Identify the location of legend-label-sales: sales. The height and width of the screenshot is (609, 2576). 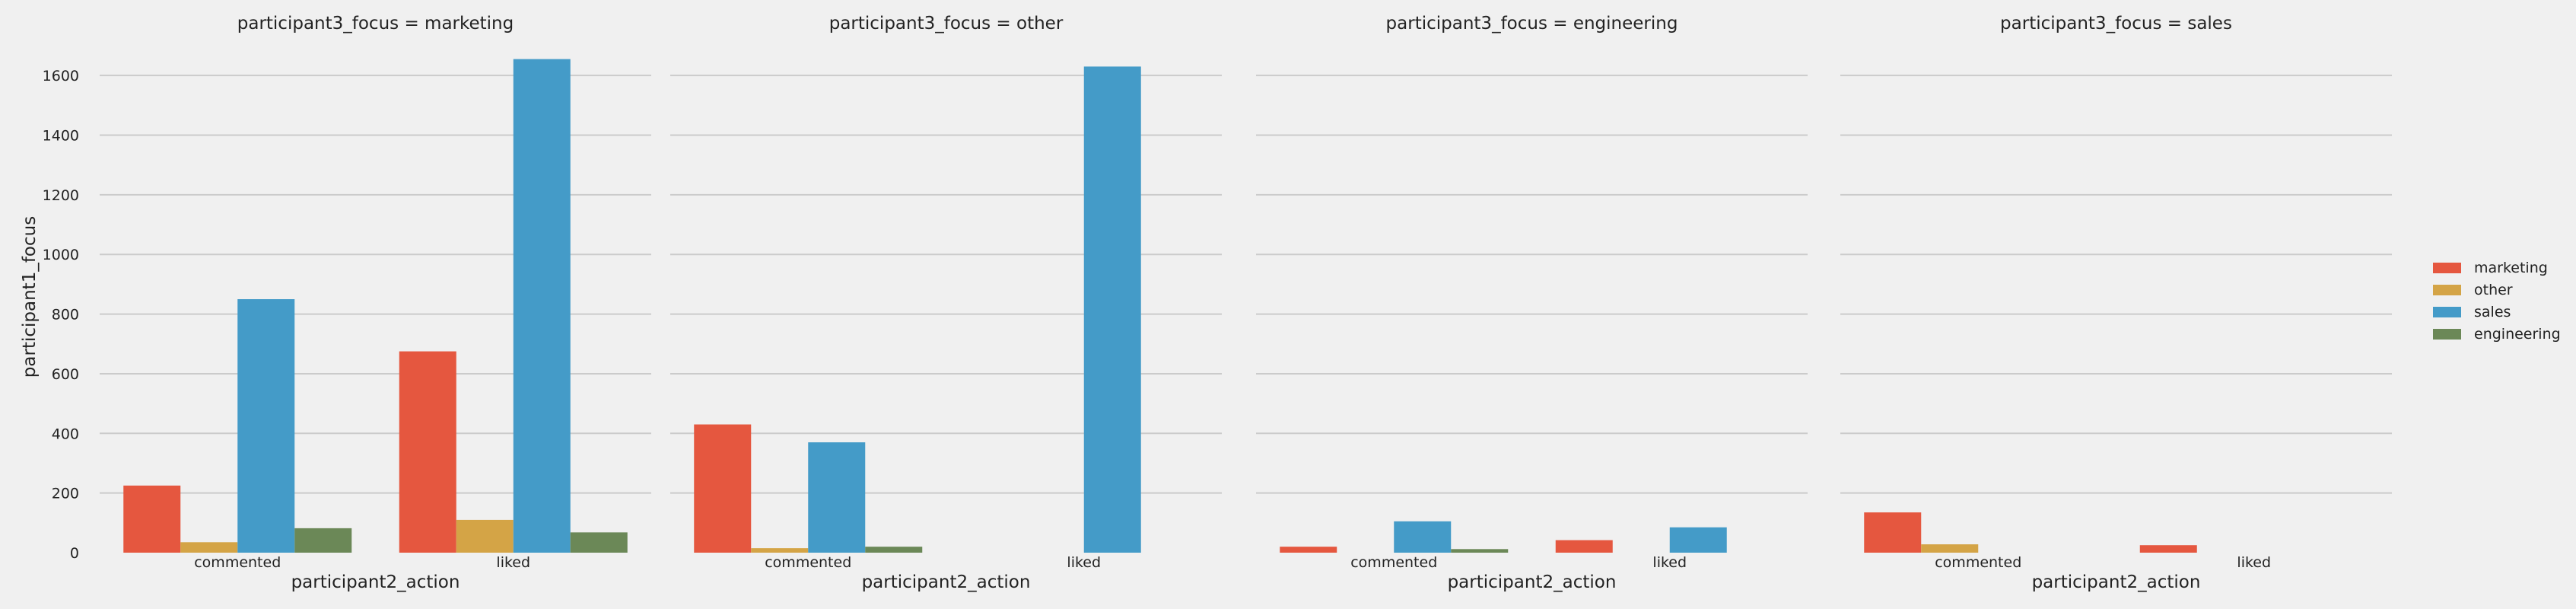
(2492, 312).